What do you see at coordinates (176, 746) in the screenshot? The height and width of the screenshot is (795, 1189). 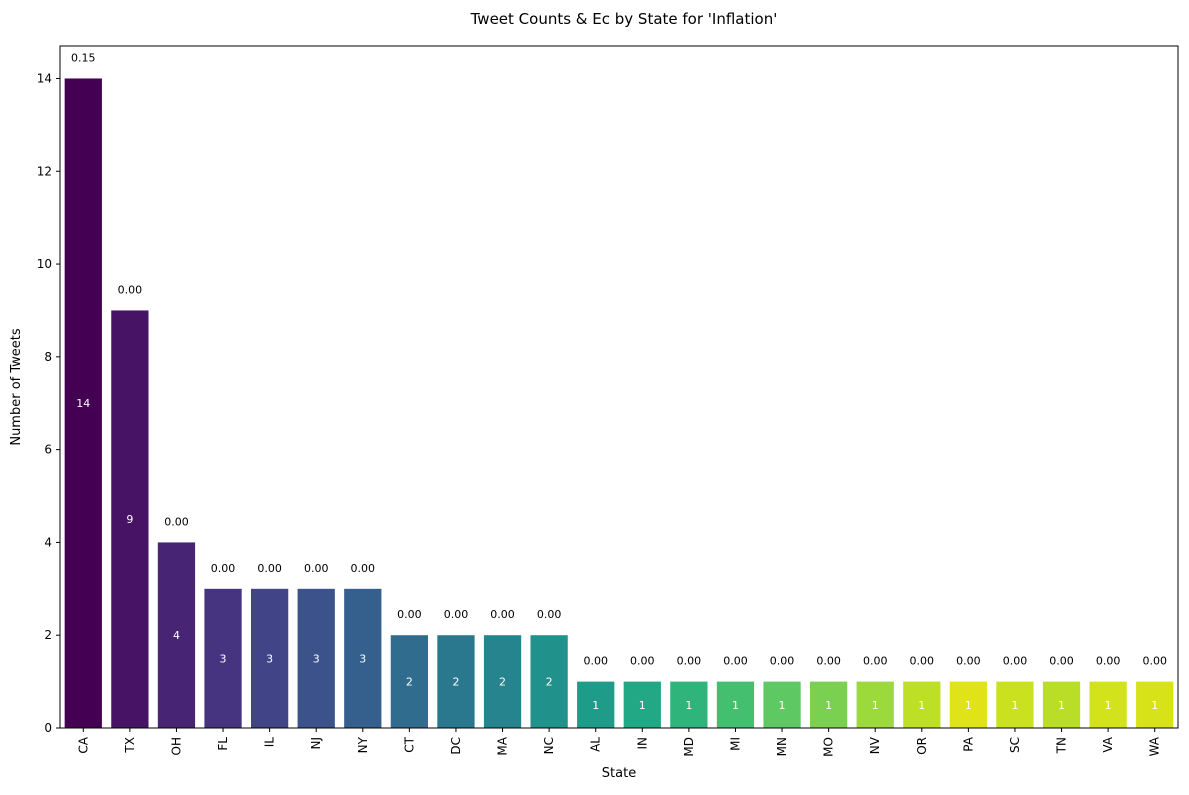 I see `x-tick-label-oh: OH` at bounding box center [176, 746].